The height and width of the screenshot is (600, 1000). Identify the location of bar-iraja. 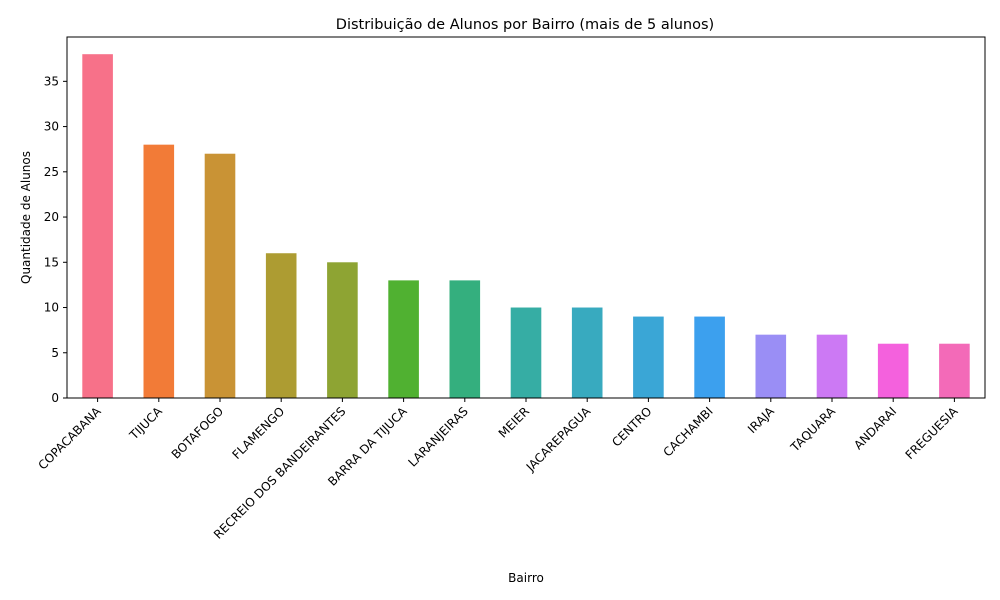
(771, 366).